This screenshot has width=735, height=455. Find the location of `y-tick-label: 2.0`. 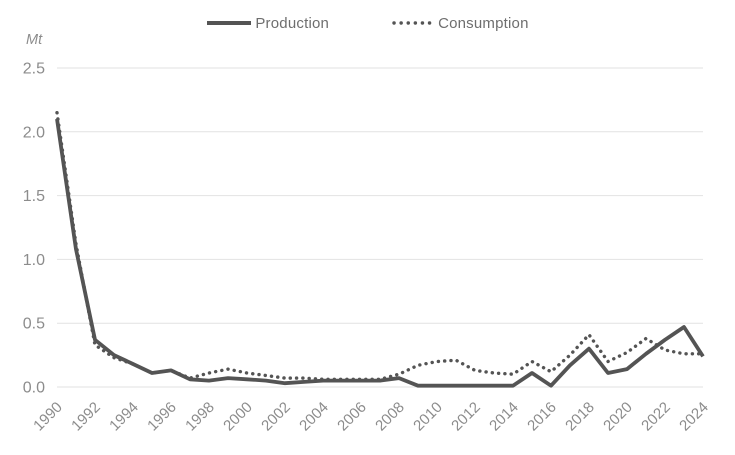

y-tick-label: 2.0 is located at coordinates (34, 132).